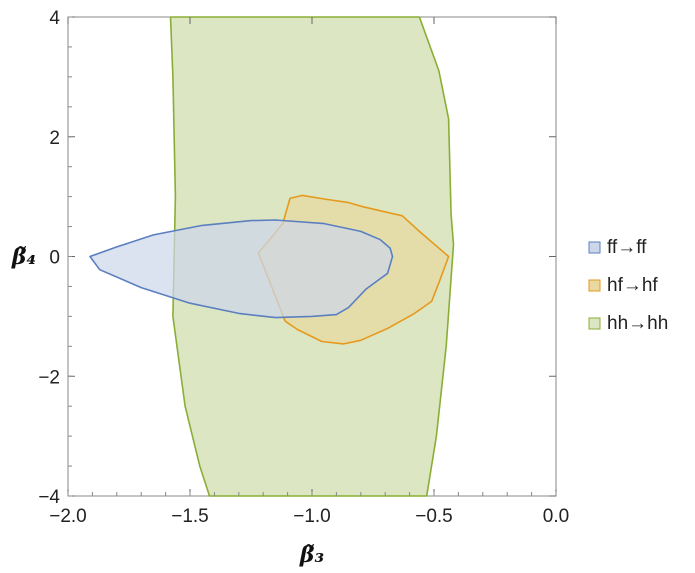 The image size is (695, 573). What do you see at coordinates (556, 516) in the screenshot?
I see `x-tick-label: 0.0` at bounding box center [556, 516].